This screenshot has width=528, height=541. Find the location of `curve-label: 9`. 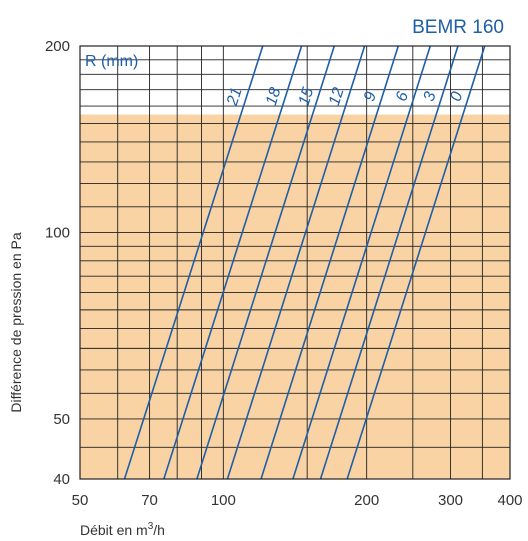

curve-label: 9 is located at coordinates (370, 97).